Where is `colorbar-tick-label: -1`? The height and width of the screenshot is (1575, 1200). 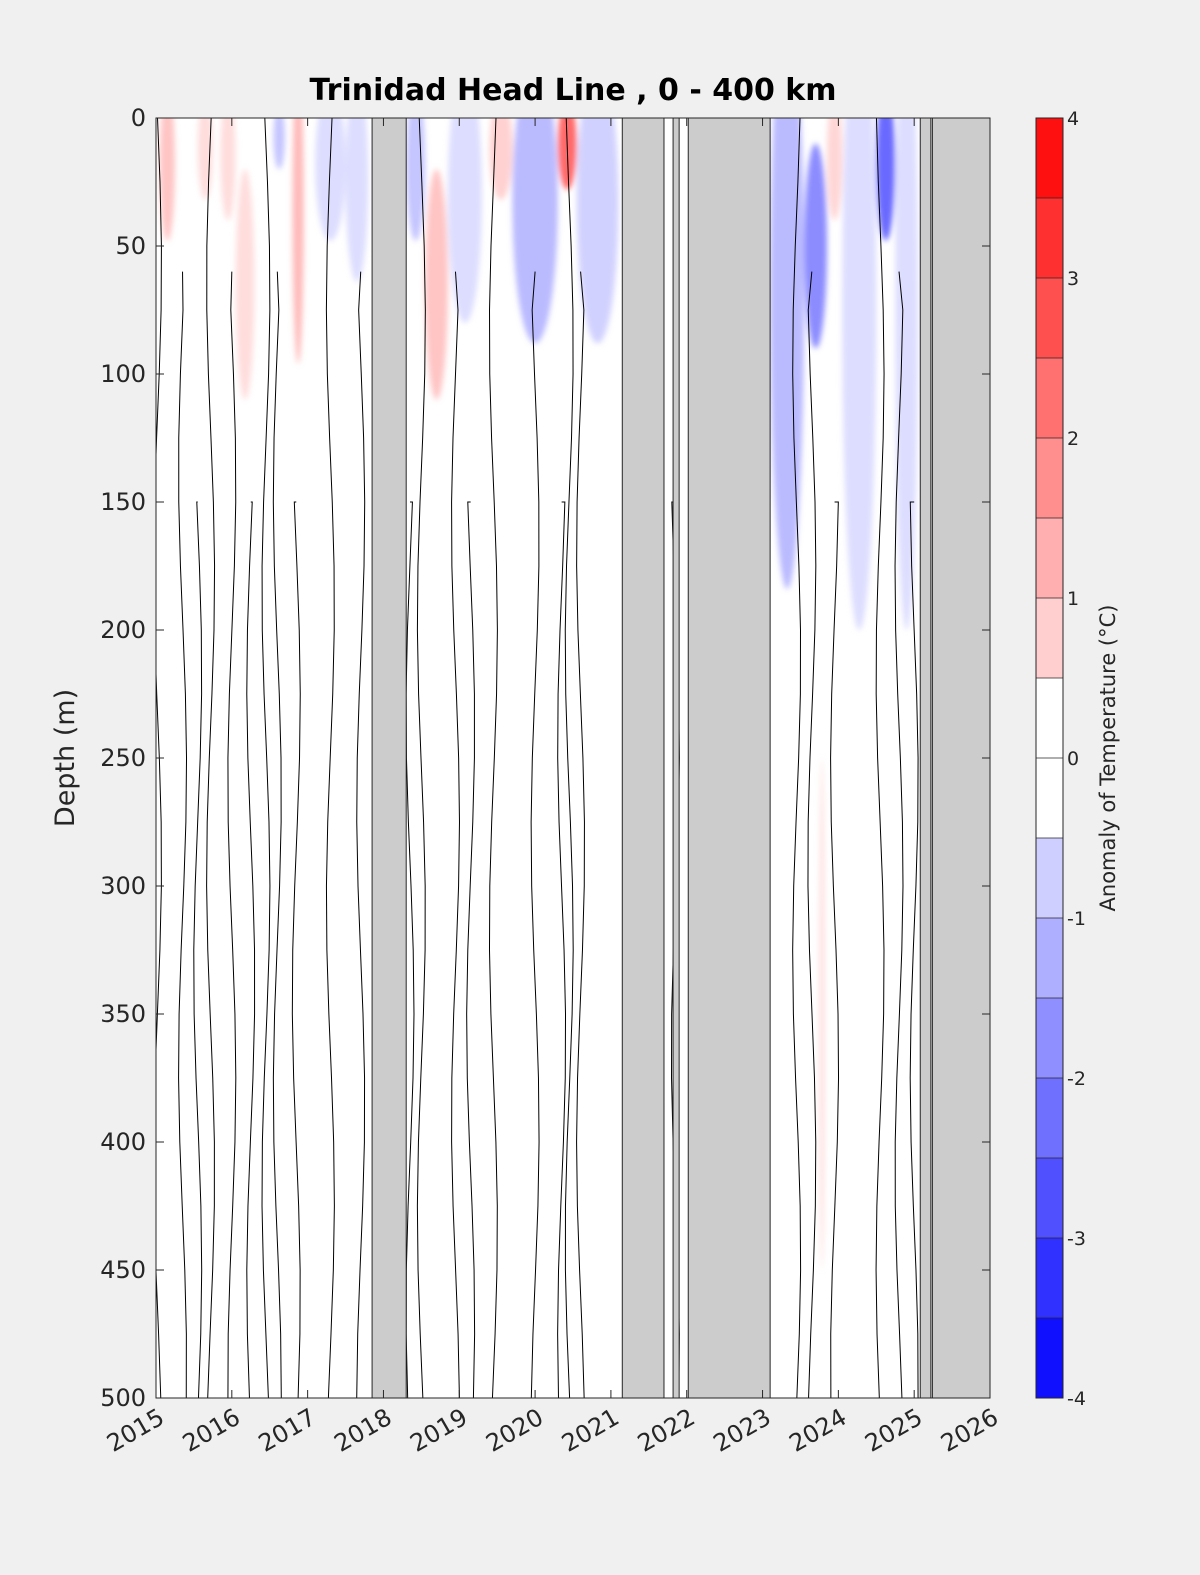 colorbar-tick-label: -1 is located at coordinates (1076, 919).